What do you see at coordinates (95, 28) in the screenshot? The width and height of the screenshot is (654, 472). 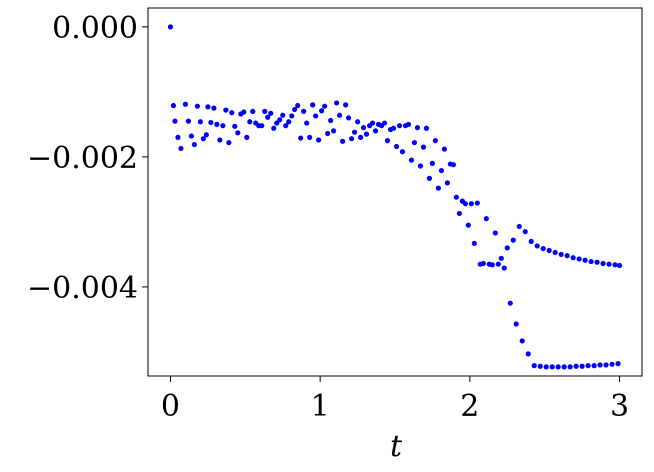 I see `y-tick-label-0: 0.000` at bounding box center [95, 28].